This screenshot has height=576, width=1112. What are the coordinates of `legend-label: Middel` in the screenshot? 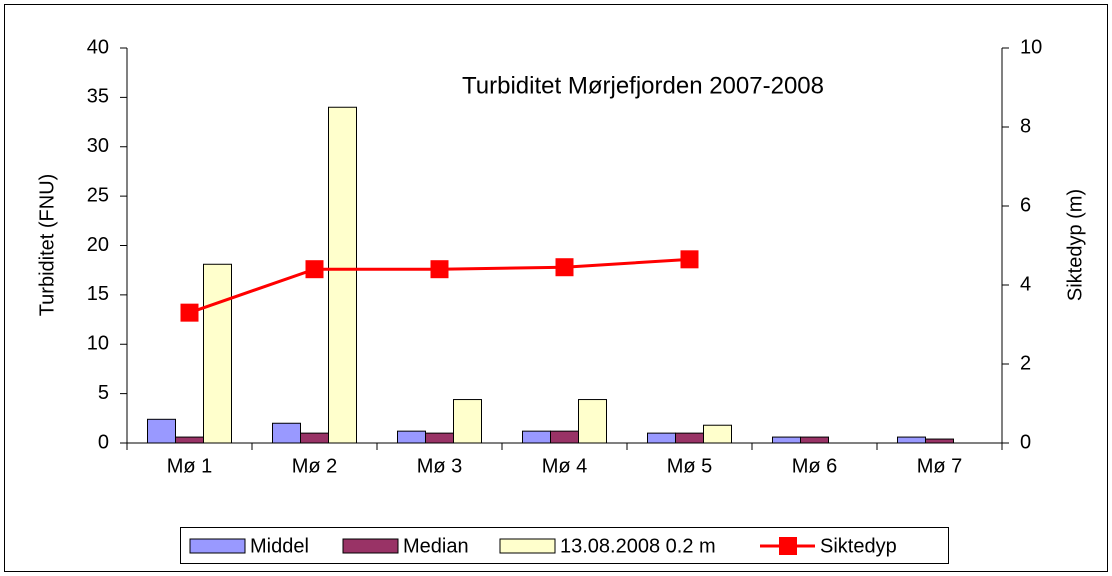 It's located at (279, 546).